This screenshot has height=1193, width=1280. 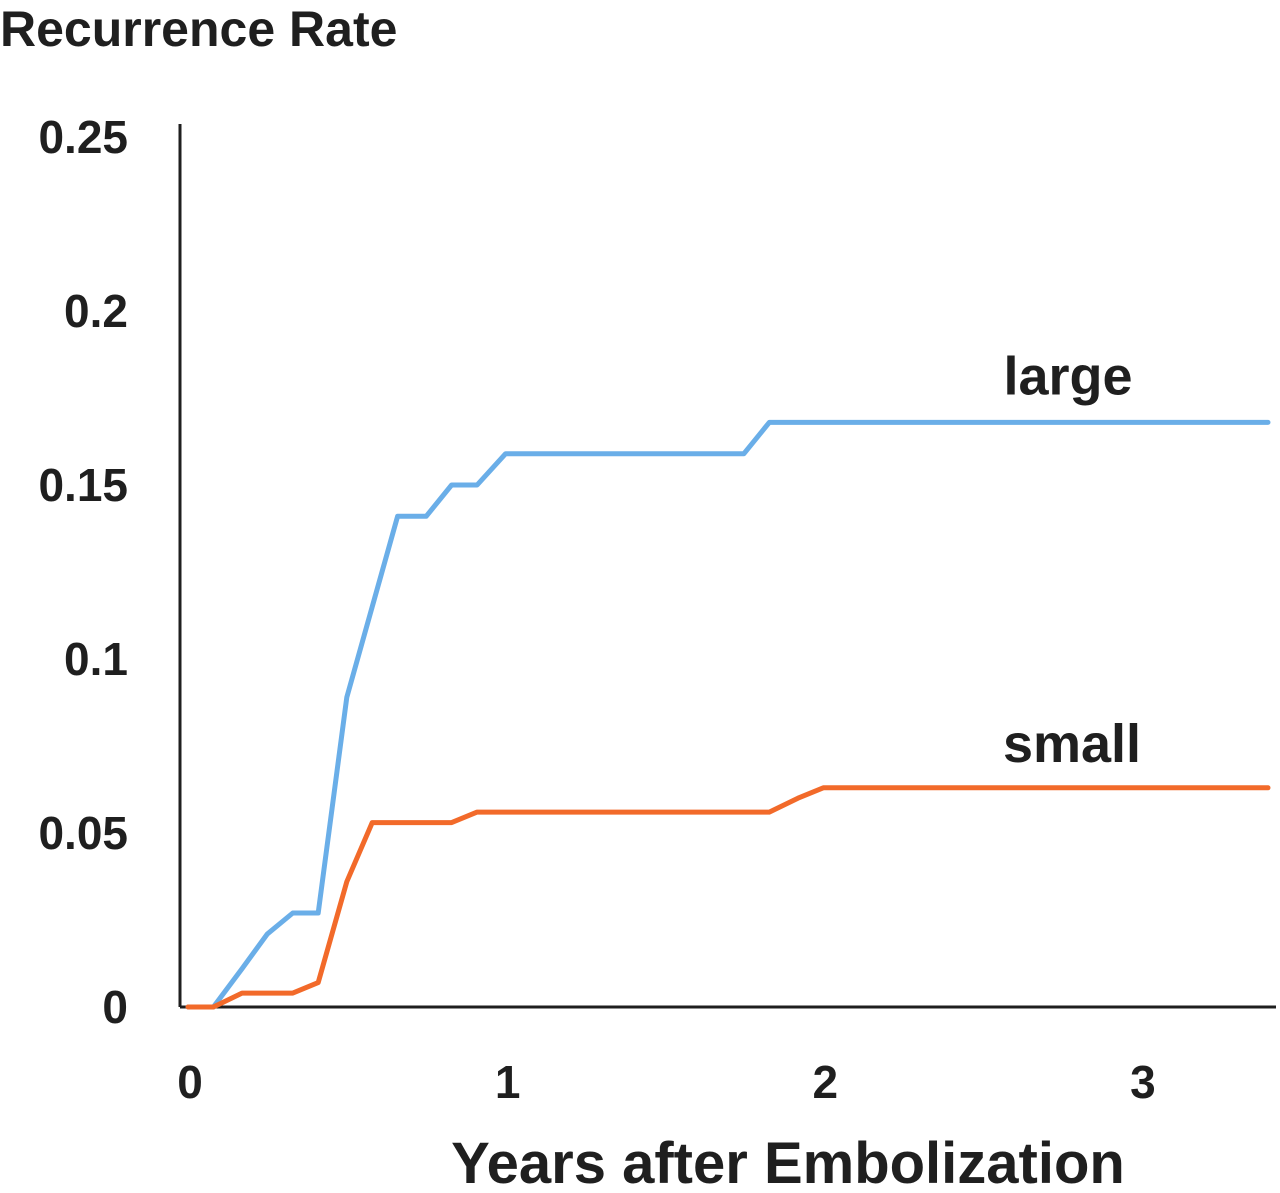 I want to click on x-tick-label: 3, so click(x=1143, y=1082).